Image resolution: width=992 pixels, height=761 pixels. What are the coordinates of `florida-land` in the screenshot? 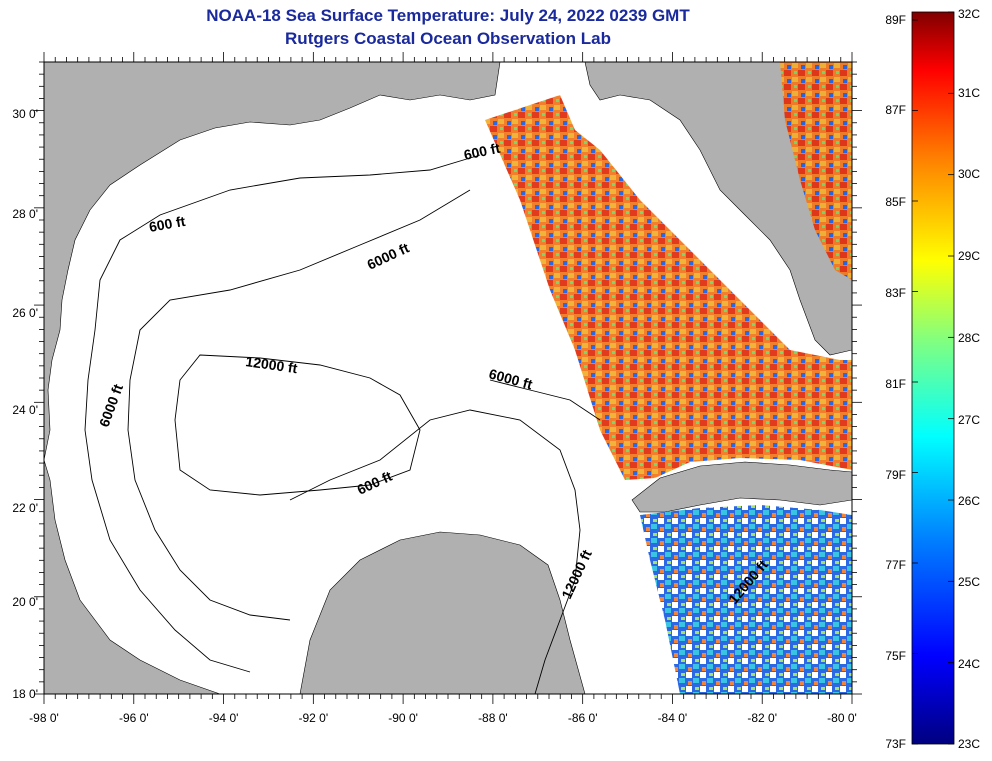 It's located at (718, 209).